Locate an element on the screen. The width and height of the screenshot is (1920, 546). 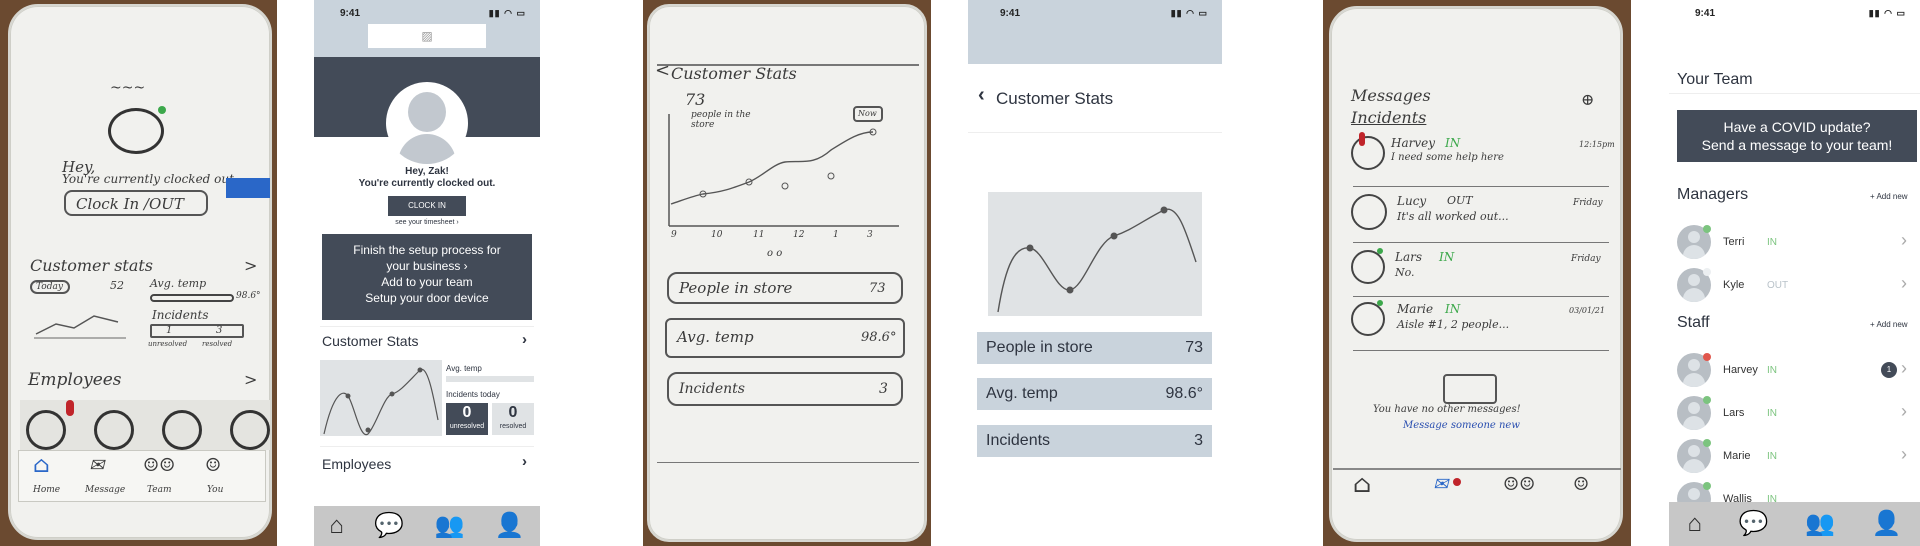
staff-row: Lars IN › is located at coordinates (1794, 413).